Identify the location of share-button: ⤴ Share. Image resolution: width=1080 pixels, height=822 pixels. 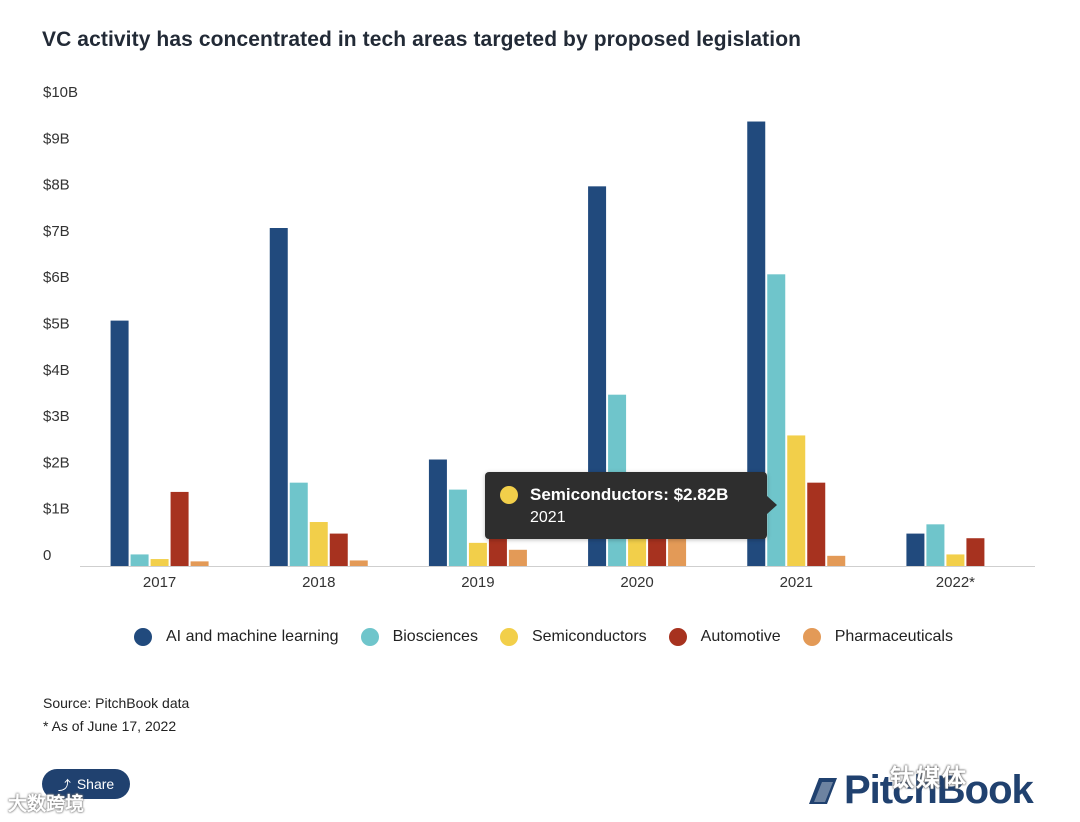
(86, 784).